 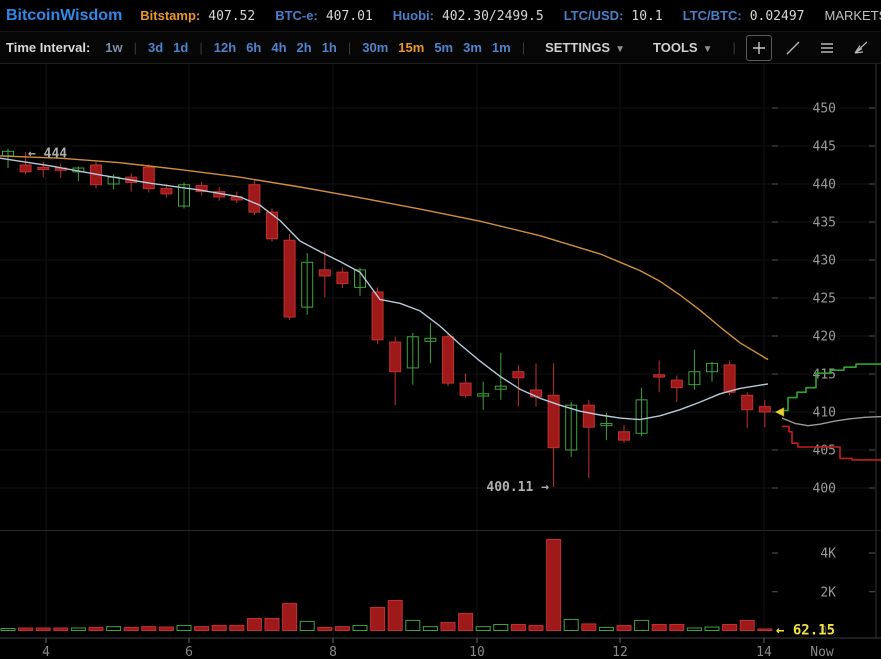 I want to click on interval-3m: 3m, so click(x=472, y=47).